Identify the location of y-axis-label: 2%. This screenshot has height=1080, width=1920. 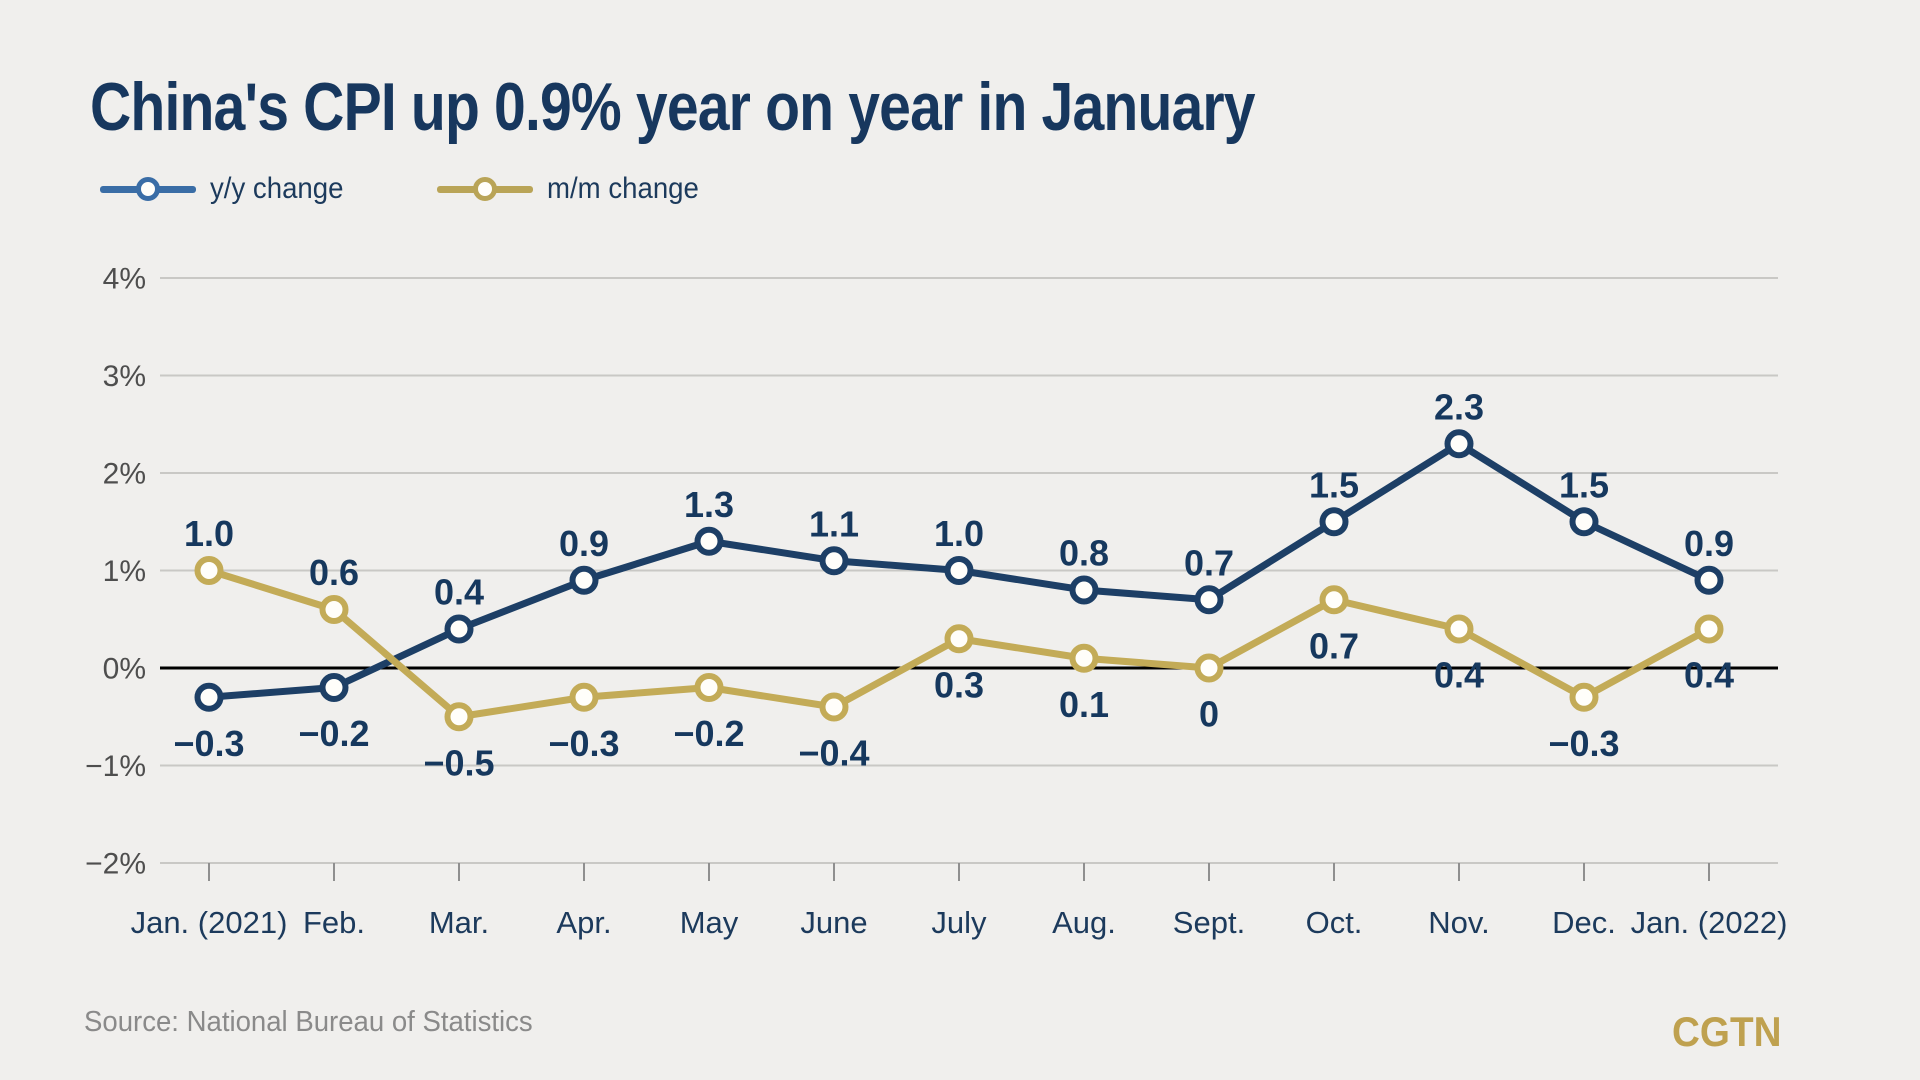
(124, 474).